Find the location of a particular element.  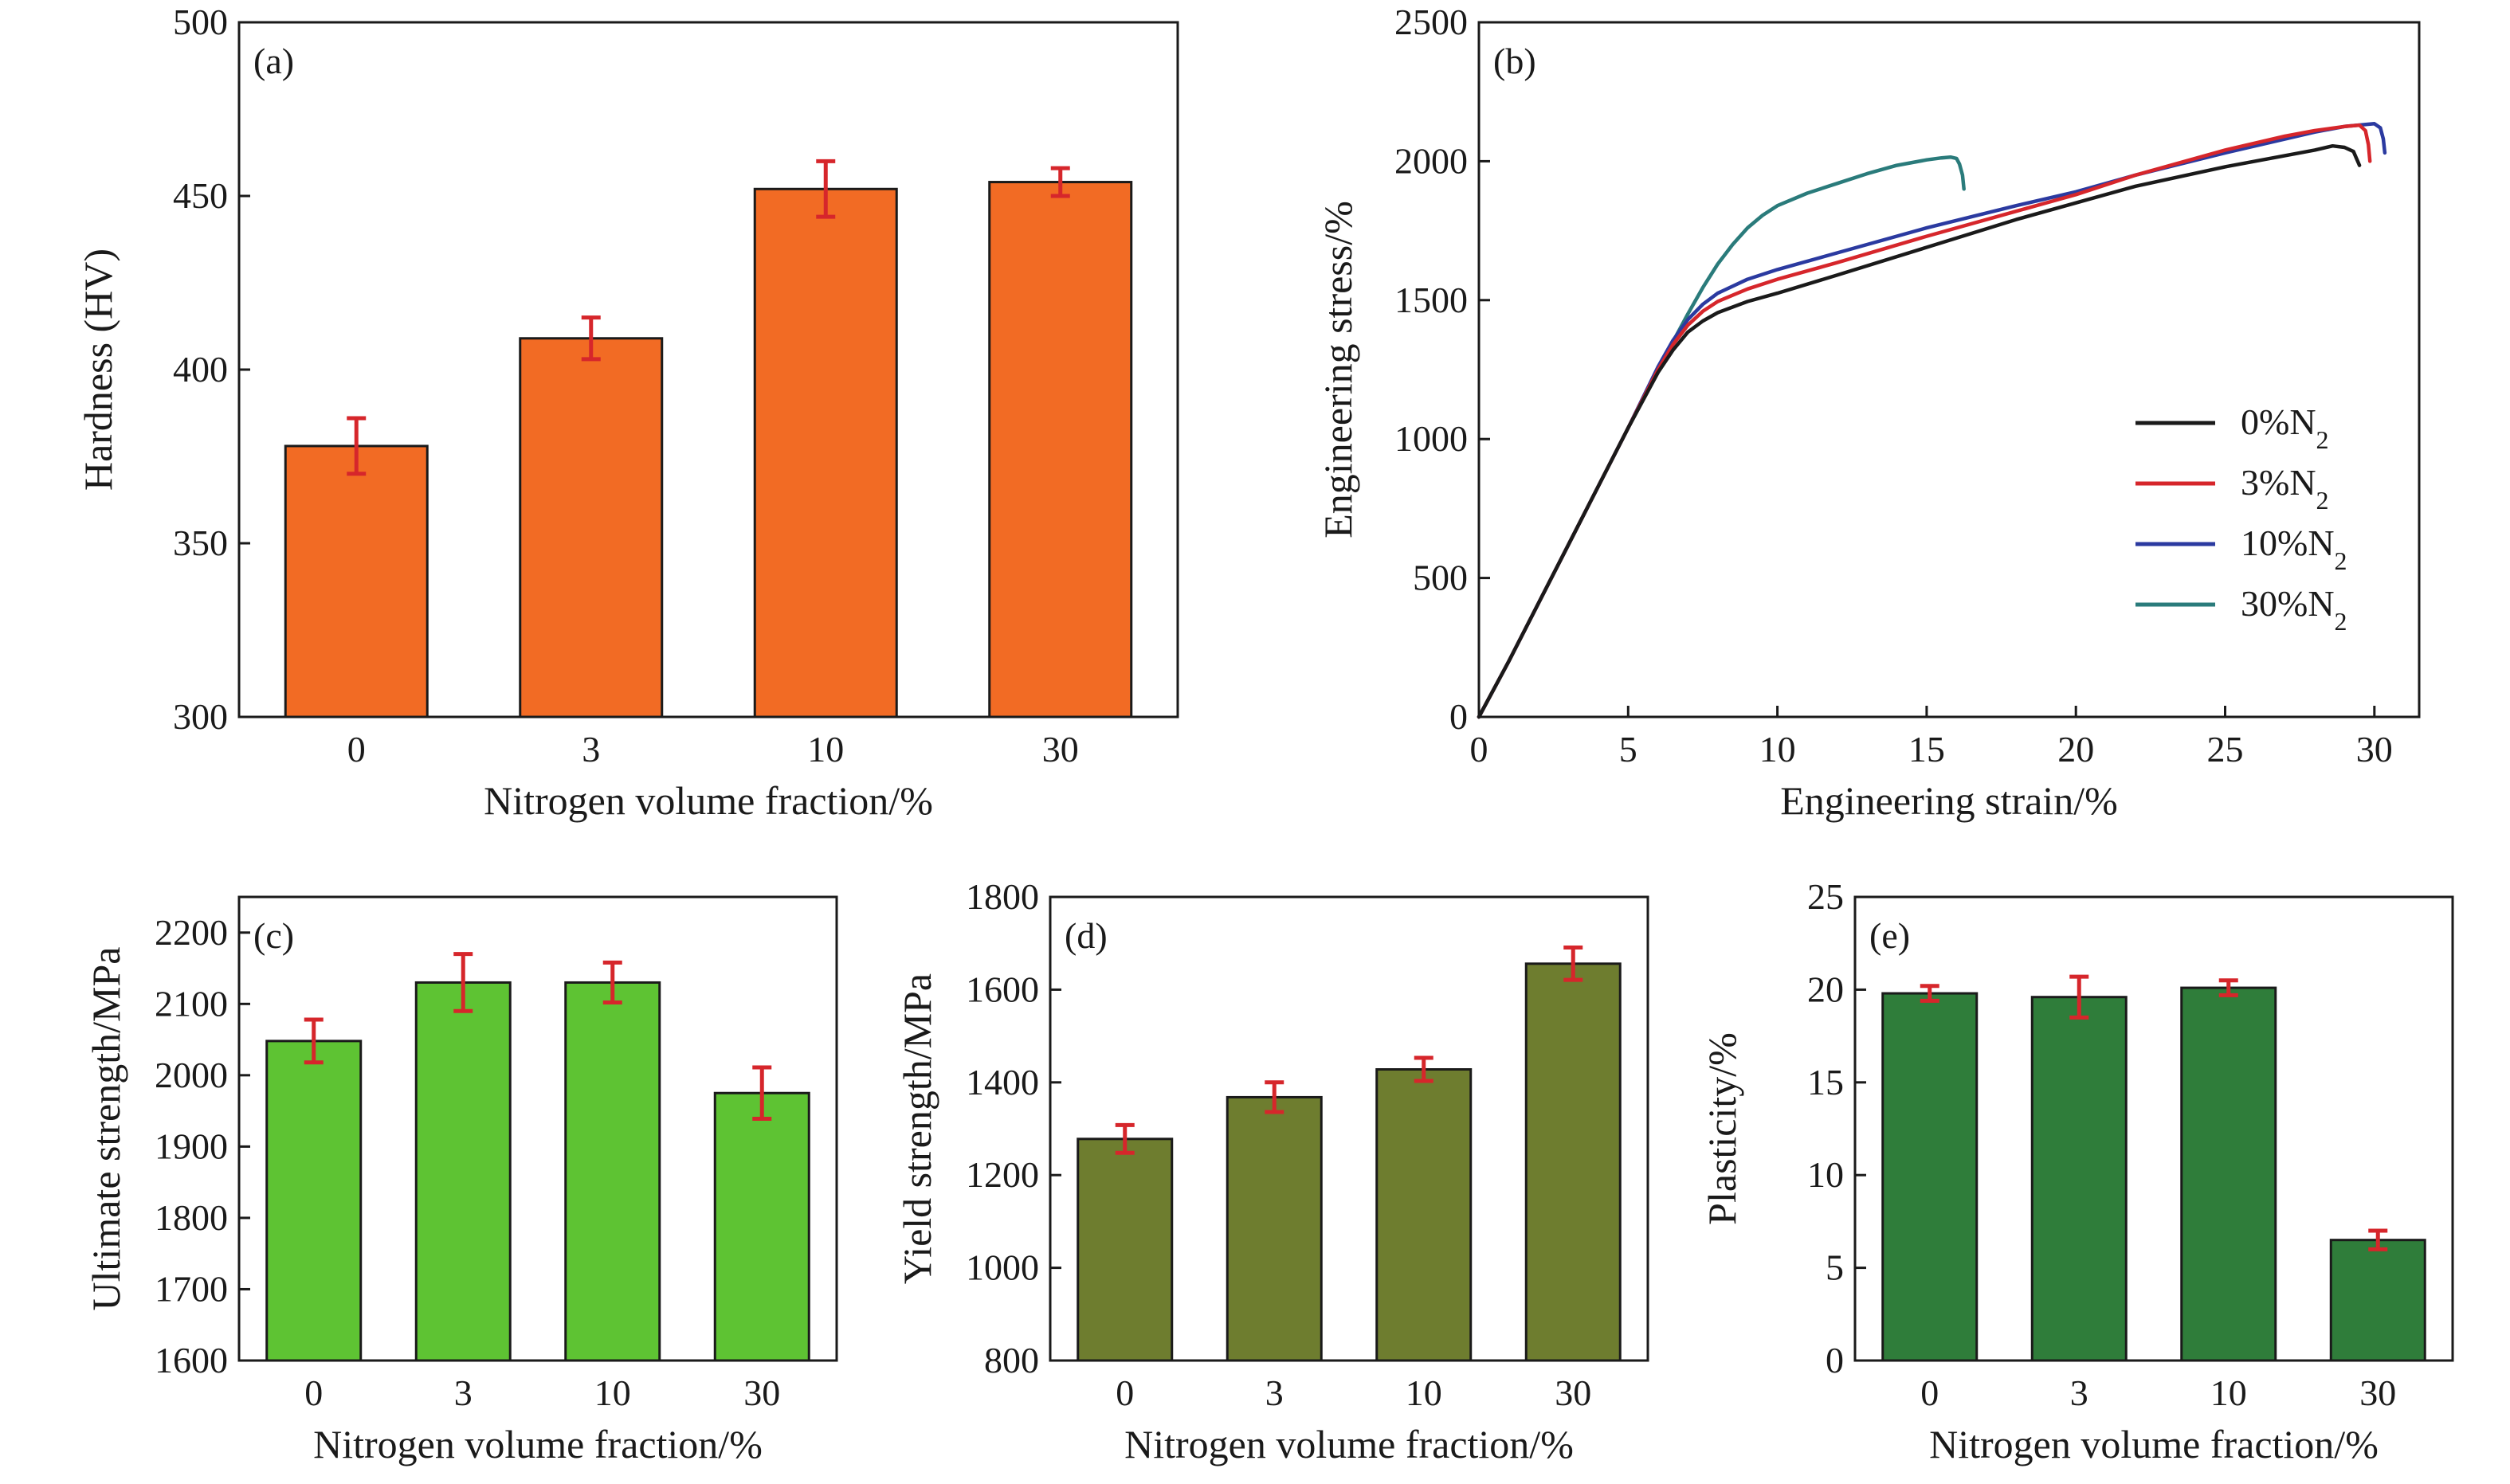

y-tick-label: 2000 is located at coordinates (1431, 160).